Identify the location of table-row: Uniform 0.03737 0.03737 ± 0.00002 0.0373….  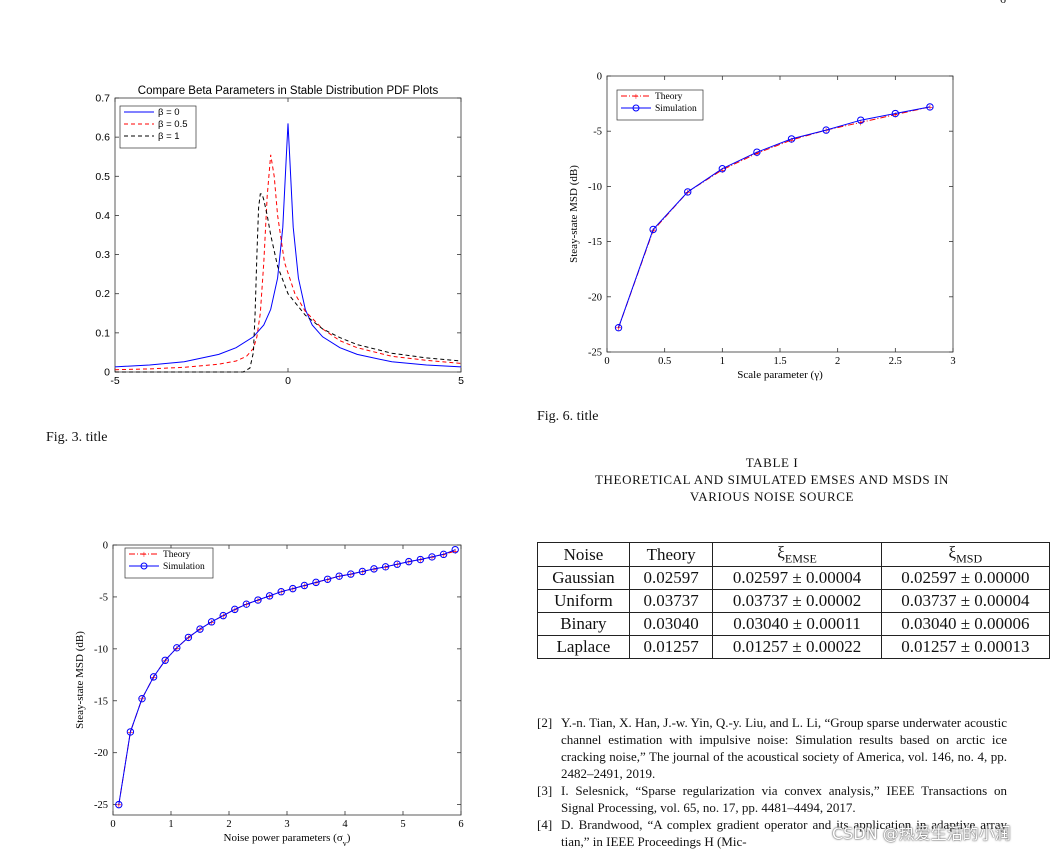
(794, 601).